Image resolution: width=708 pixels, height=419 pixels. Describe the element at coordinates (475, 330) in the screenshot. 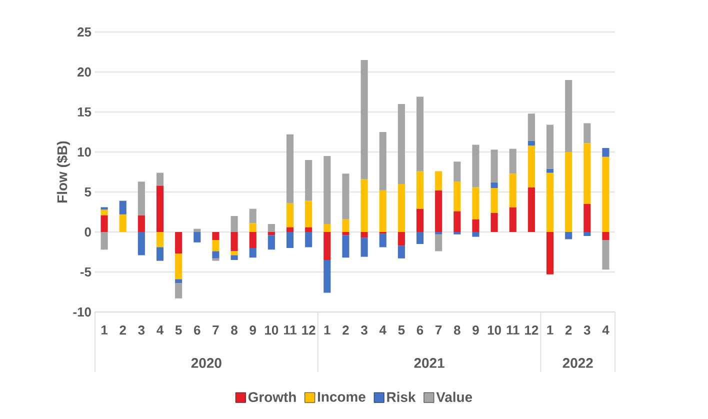

I see `x-tick-label: 9` at that location.